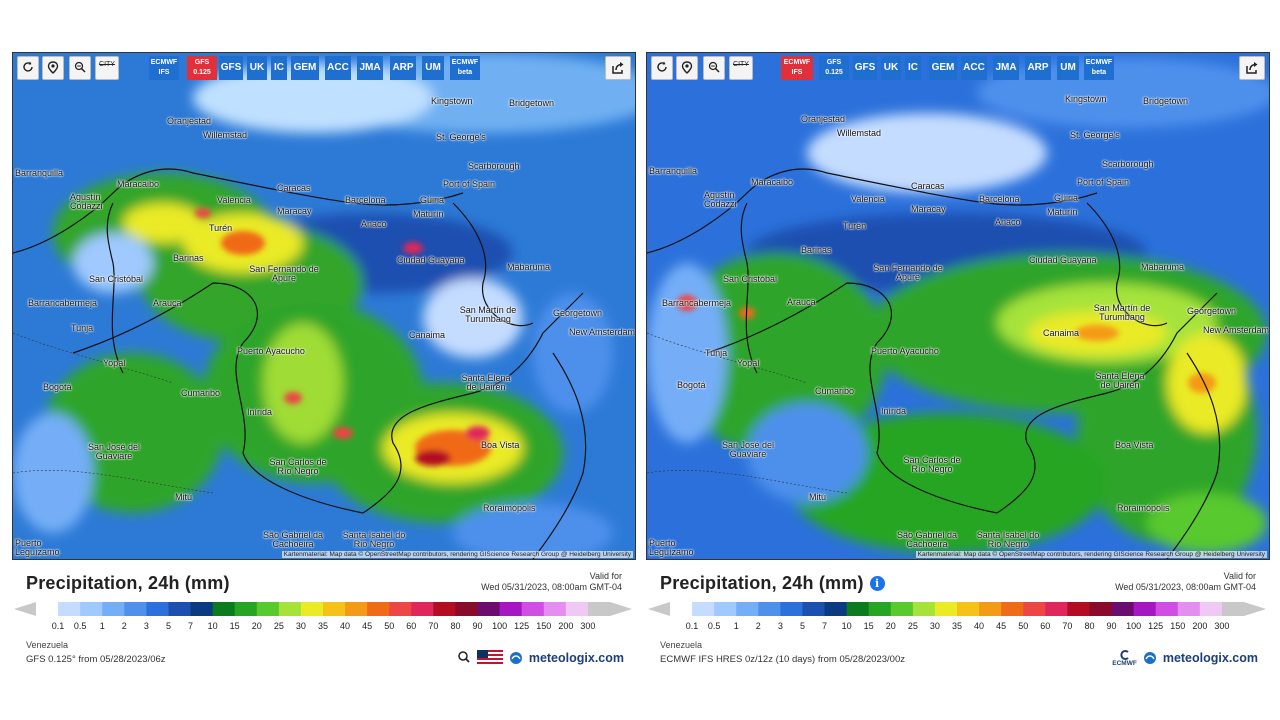  What do you see at coordinates (673, 171) in the screenshot?
I see `city-label: Barranquilla` at bounding box center [673, 171].